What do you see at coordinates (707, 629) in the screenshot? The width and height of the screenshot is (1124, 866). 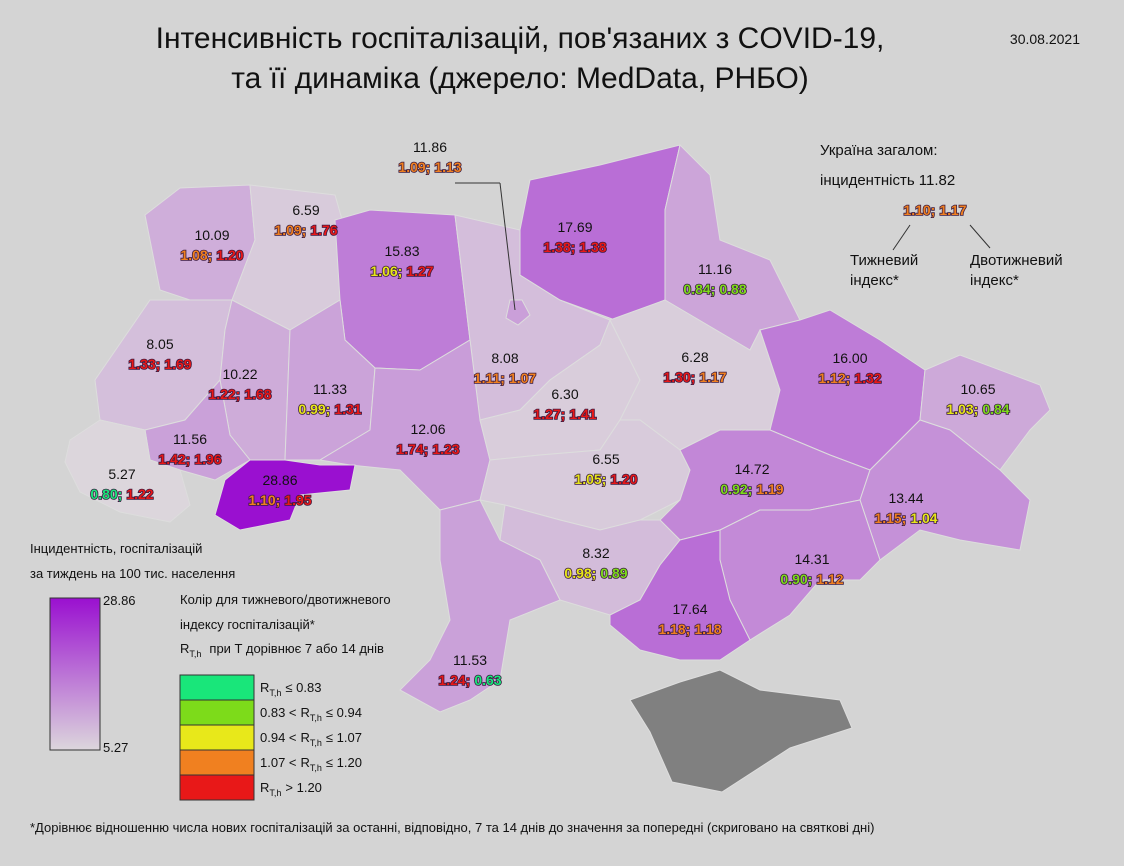 I see `biweekly-index: 1.18` at bounding box center [707, 629].